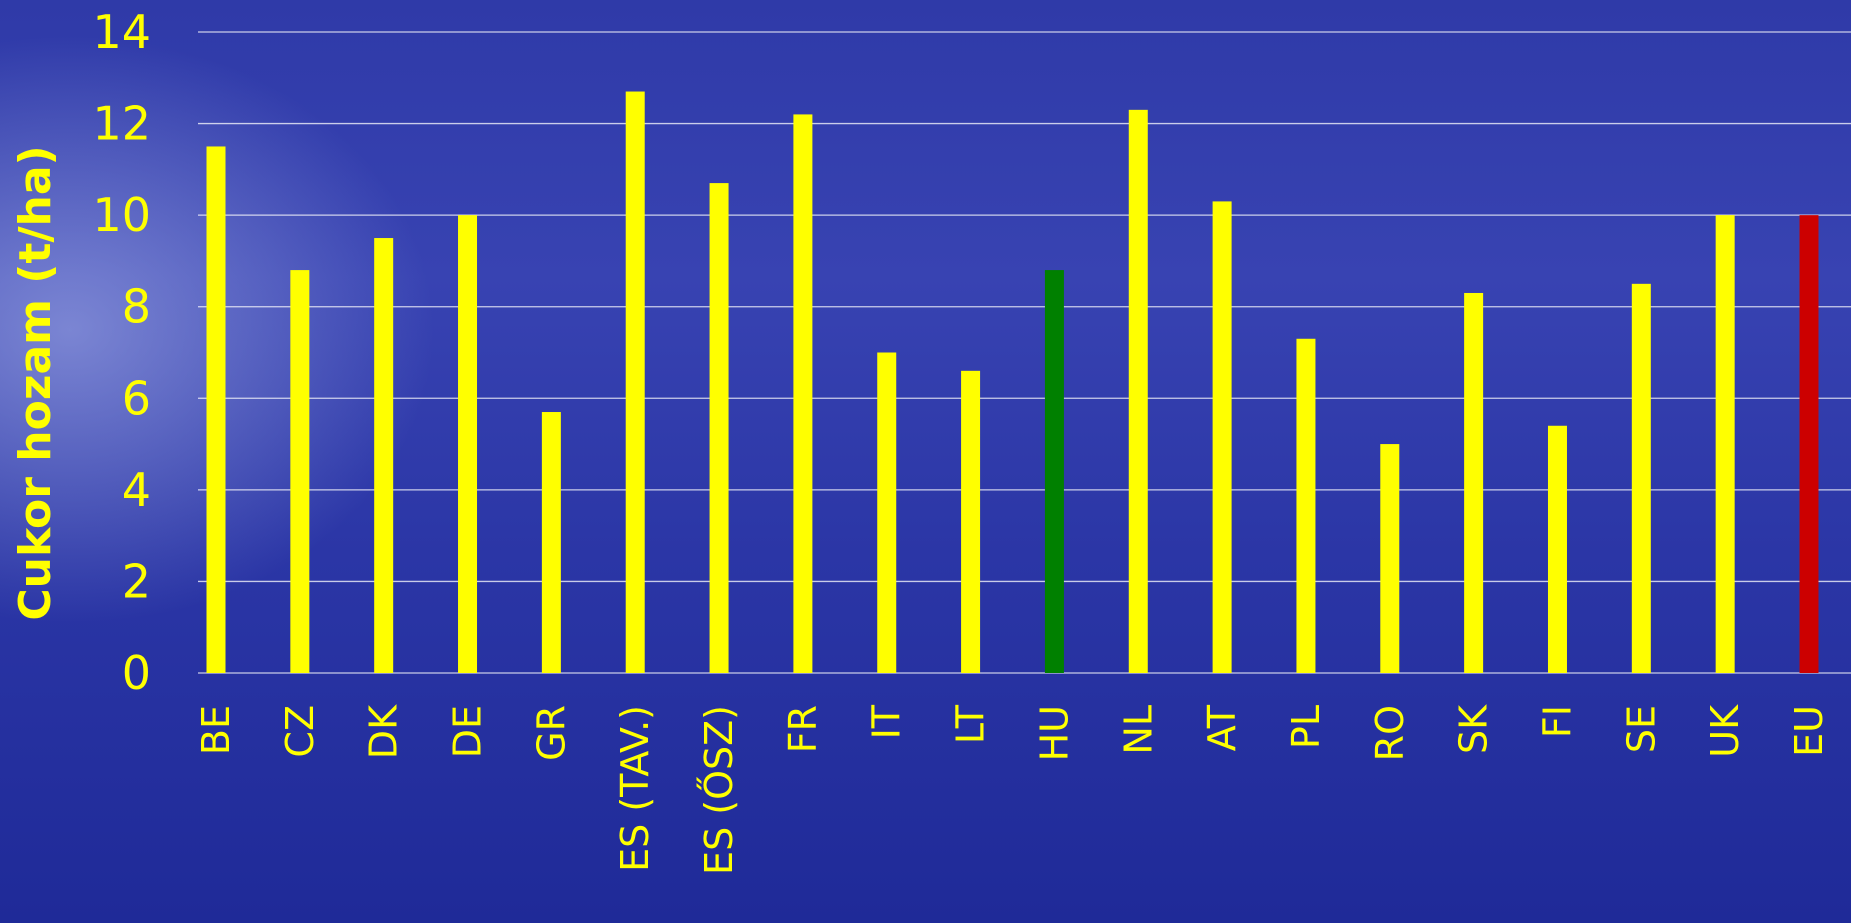 Image resolution: width=1851 pixels, height=923 pixels. Describe the element at coordinates (1557, 721) in the screenshot. I see `x-category-label: FI` at that location.